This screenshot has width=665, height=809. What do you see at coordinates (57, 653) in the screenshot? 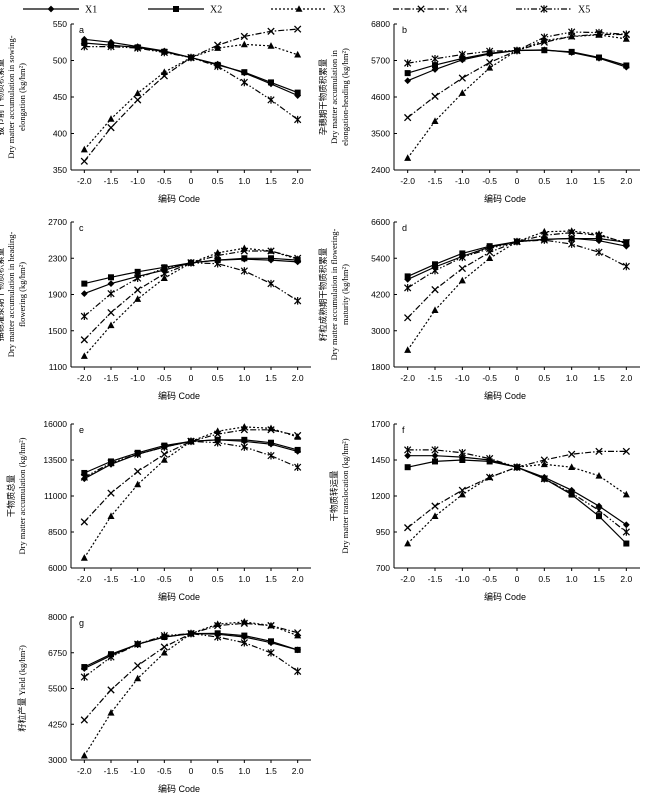
I see `y-tick-label: 6750` at bounding box center [57, 653].